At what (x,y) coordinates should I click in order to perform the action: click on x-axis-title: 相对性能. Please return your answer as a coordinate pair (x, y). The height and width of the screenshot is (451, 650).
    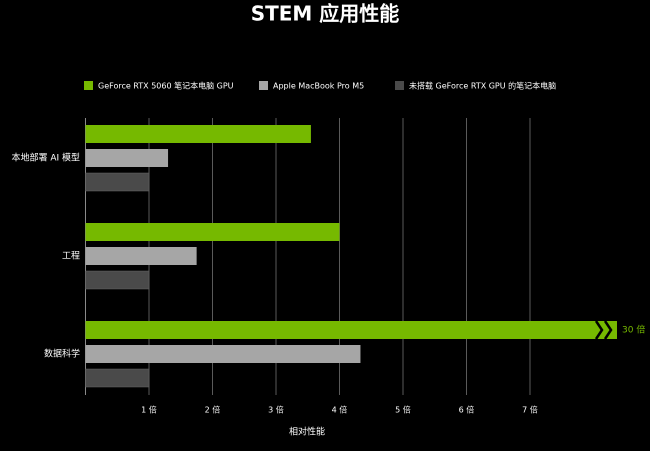
    Looking at the image, I should click on (307, 432).